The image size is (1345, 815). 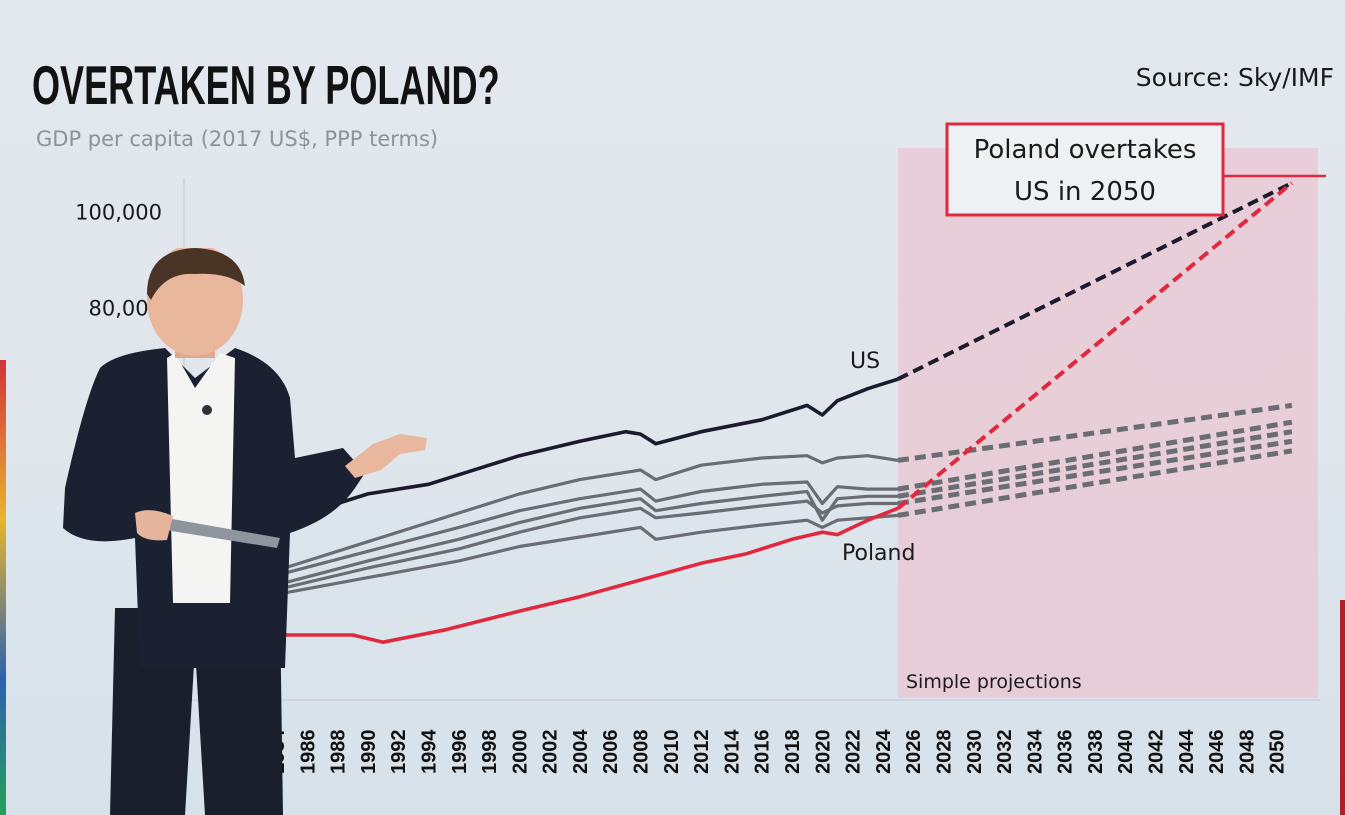 What do you see at coordinates (3, 587) in the screenshot?
I see `studio-edge-stripe` at bounding box center [3, 587].